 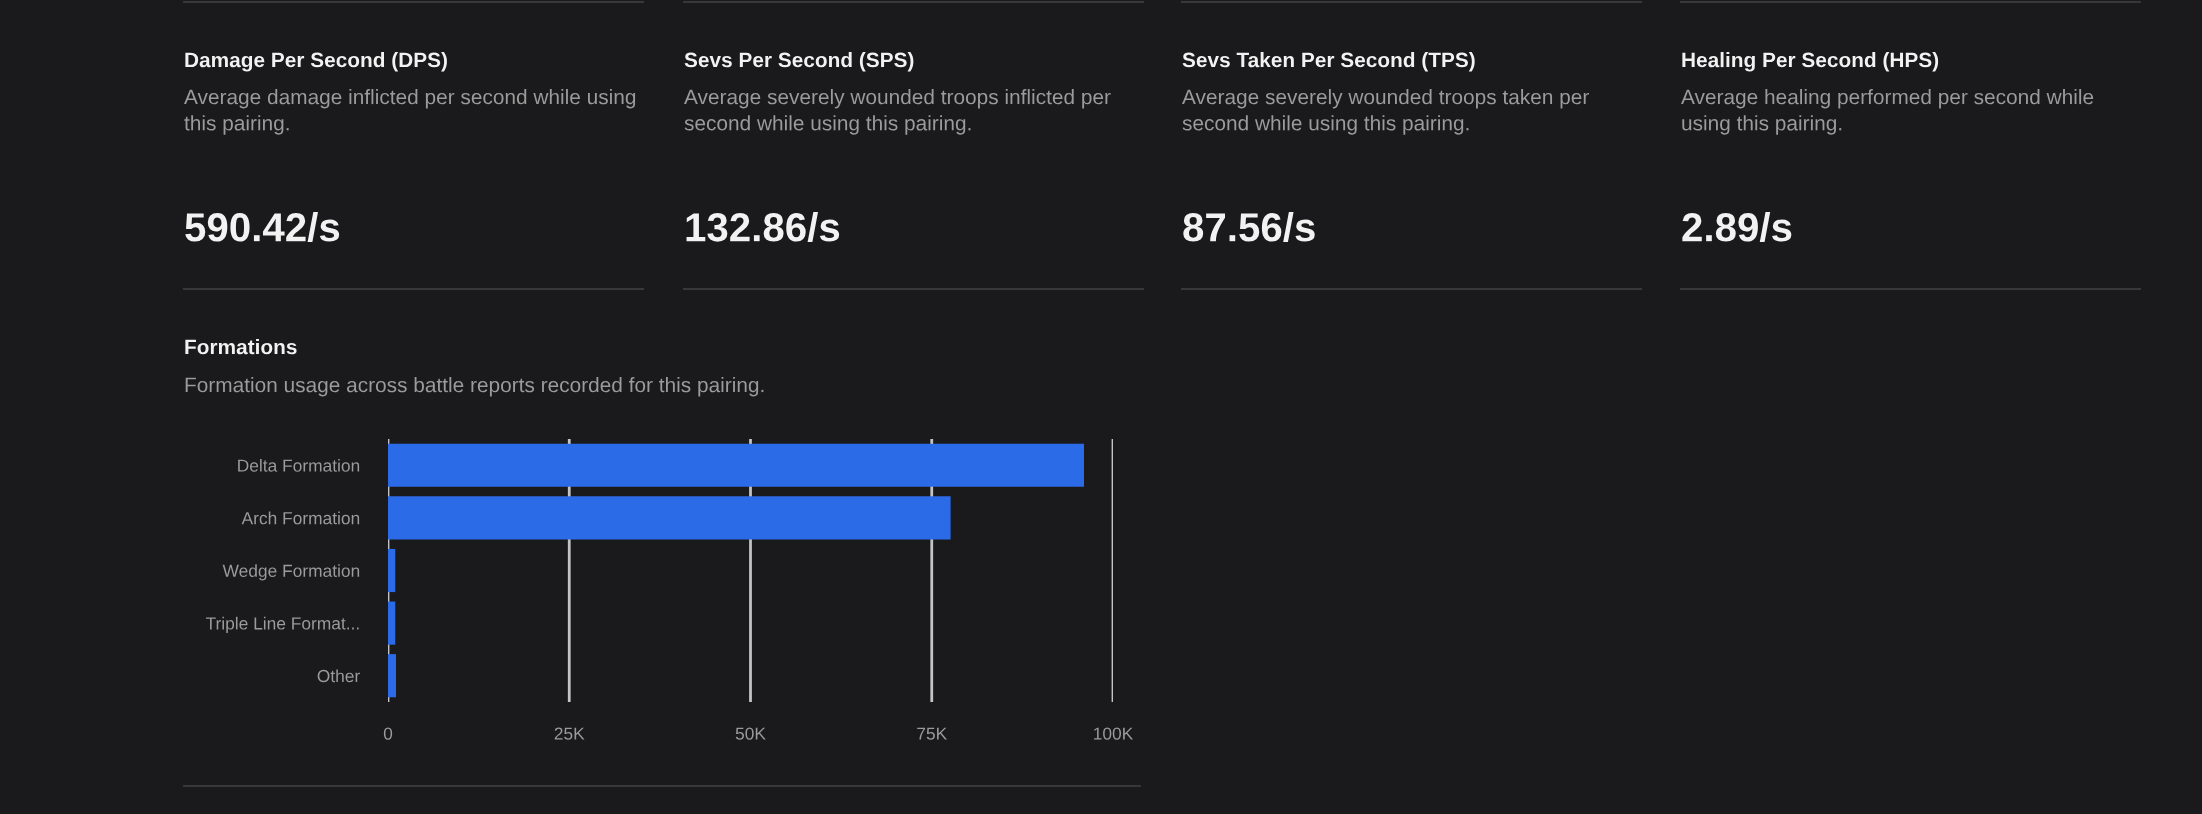 What do you see at coordinates (388, 733) in the screenshot?
I see `x-tick-label: 0` at bounding box center [388, 733].